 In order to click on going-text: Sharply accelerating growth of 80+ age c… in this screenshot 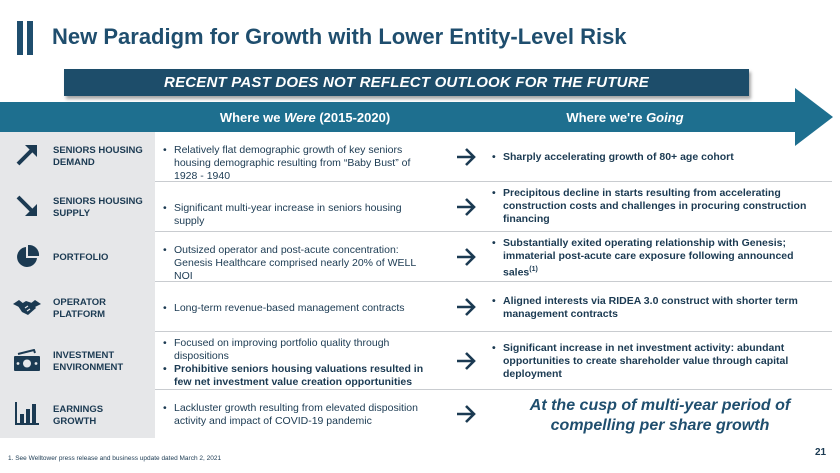, I will do `click(652, 157)`.